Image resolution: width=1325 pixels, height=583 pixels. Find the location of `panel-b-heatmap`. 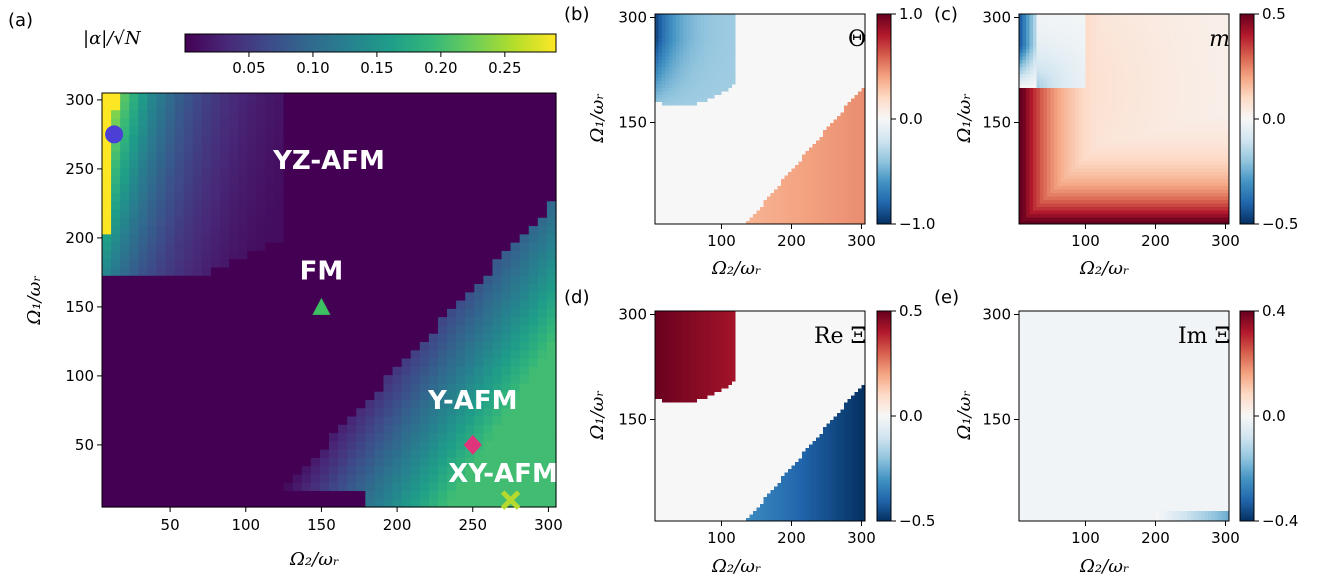

panel-b-heatmap is located at coordinates (760, 119).